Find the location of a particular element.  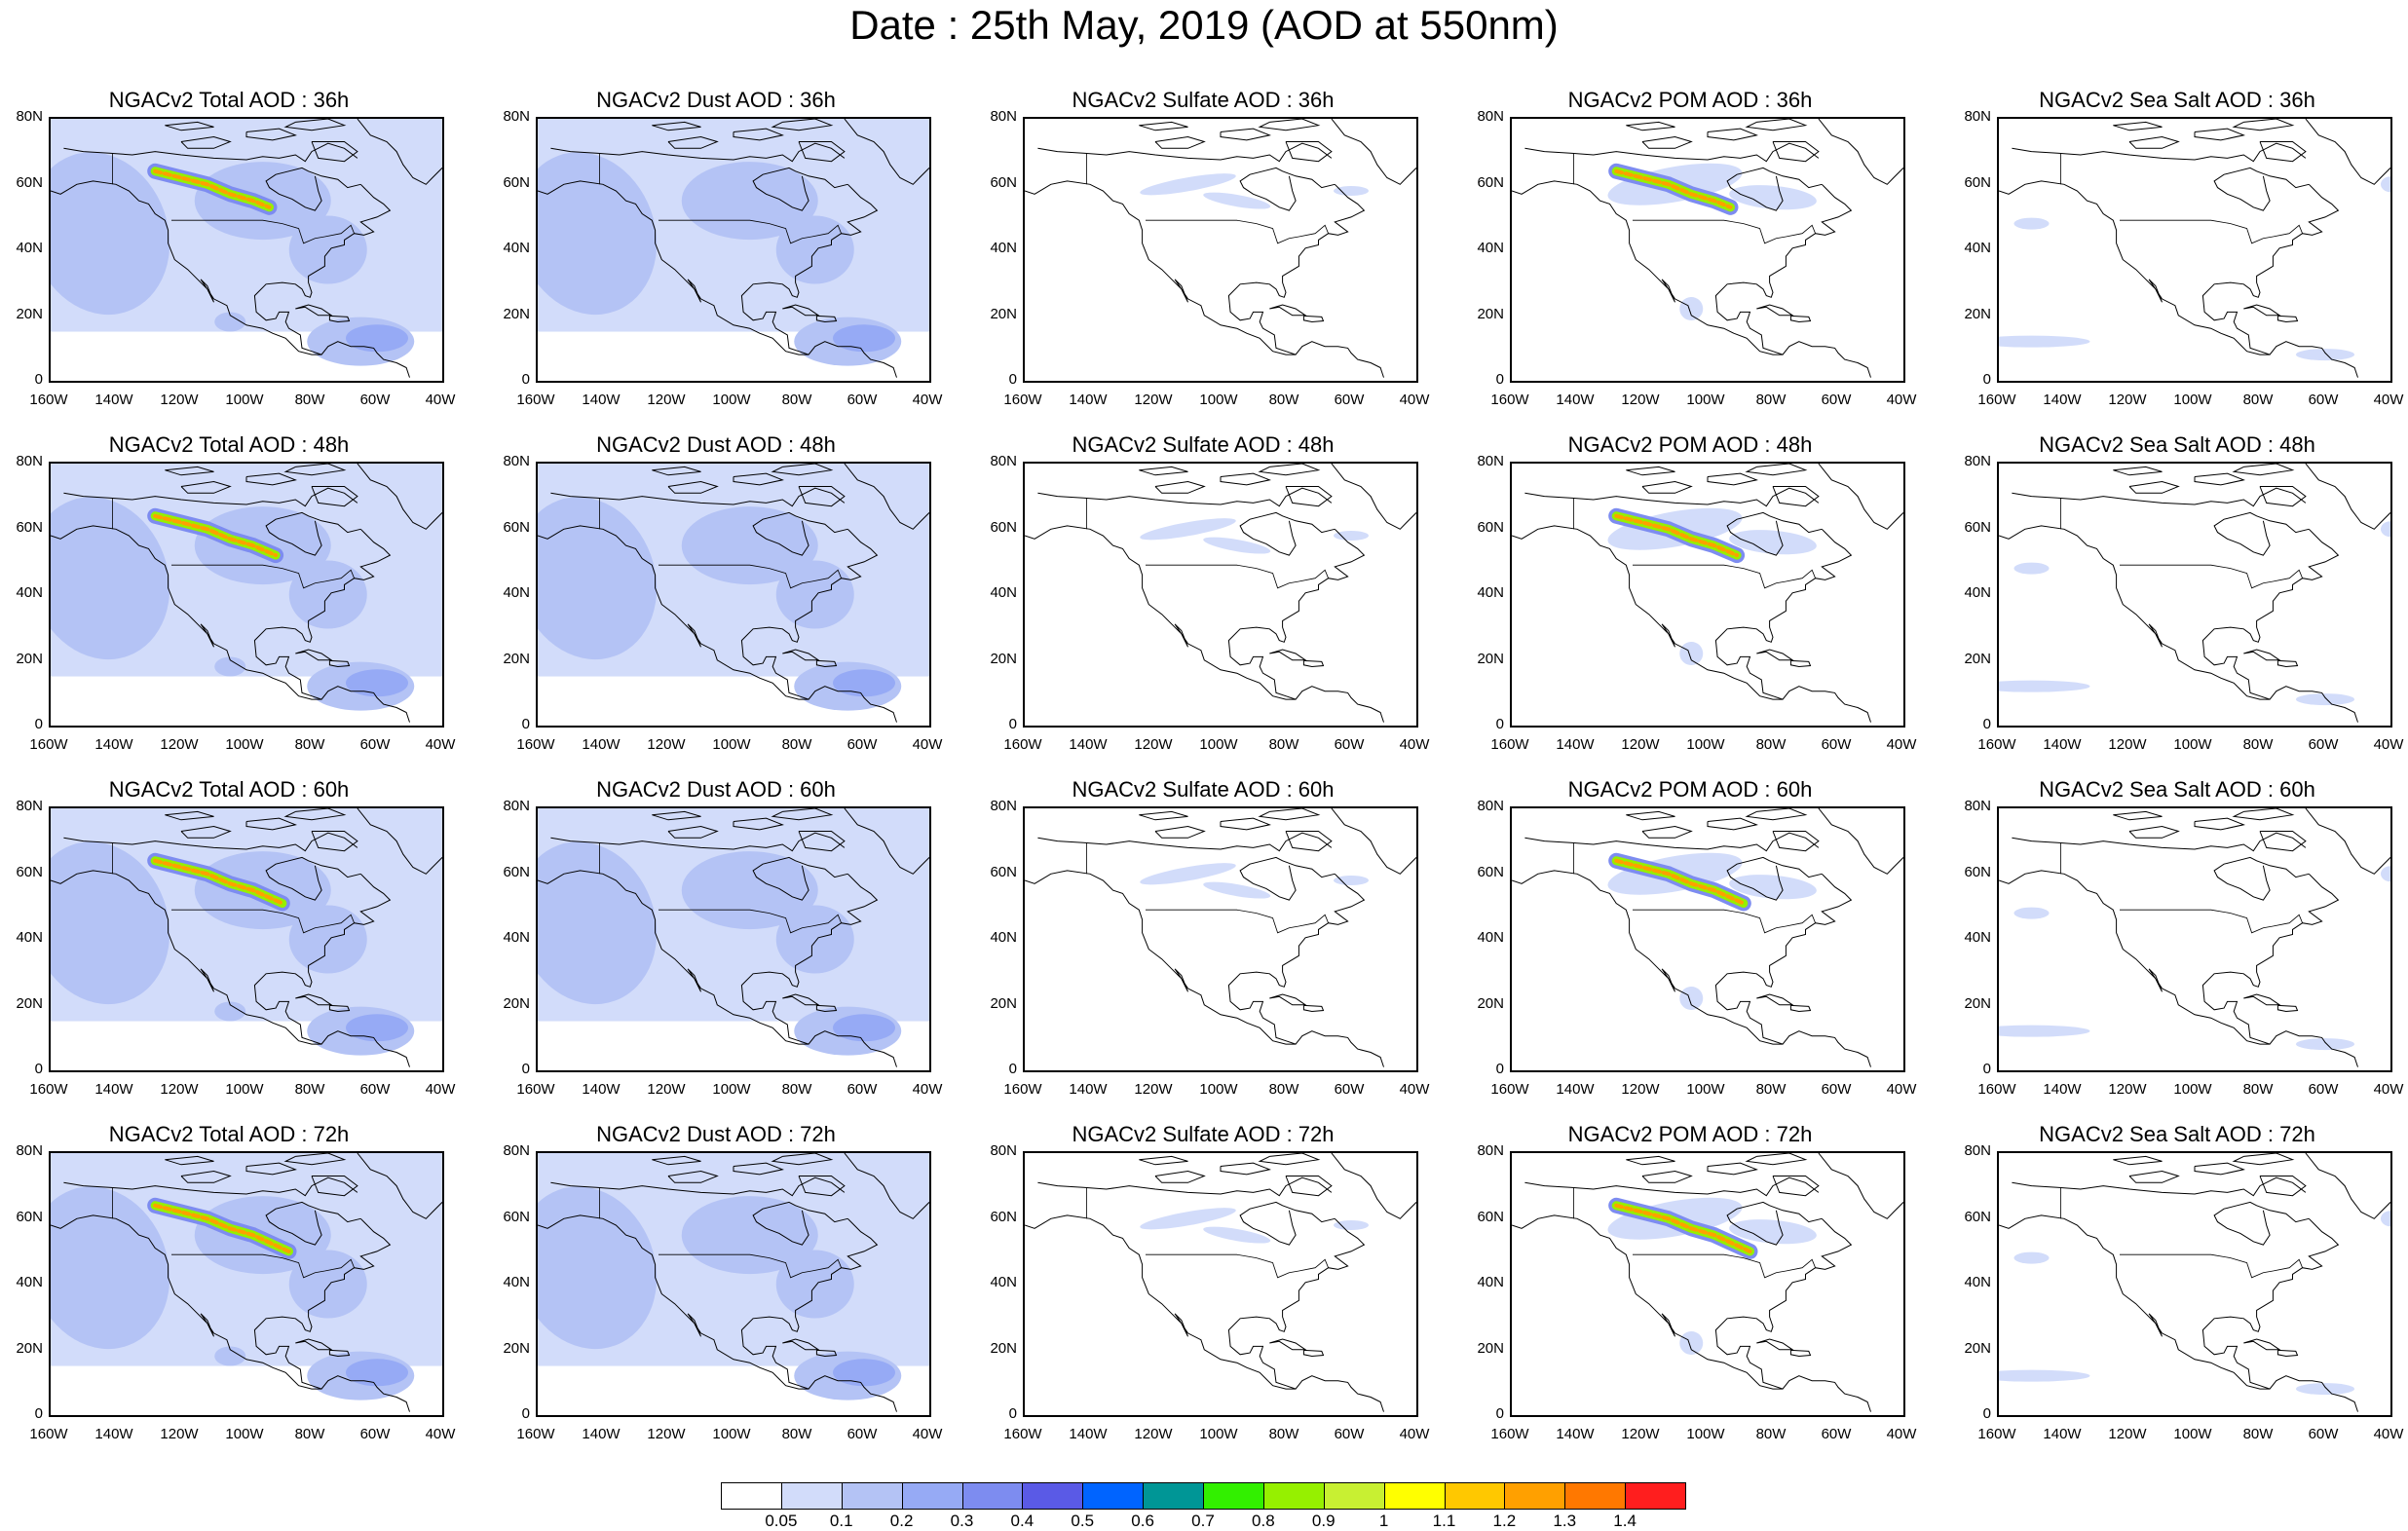

map-svg is located at coordinates (1220, 1282).